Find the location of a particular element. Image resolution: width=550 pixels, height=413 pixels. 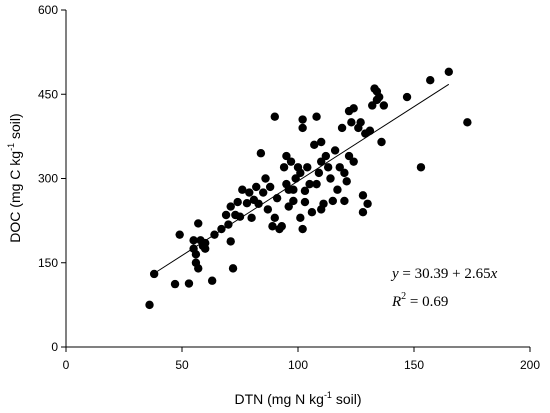

x-tick-label: 200 is located at coordinates (530, 365).